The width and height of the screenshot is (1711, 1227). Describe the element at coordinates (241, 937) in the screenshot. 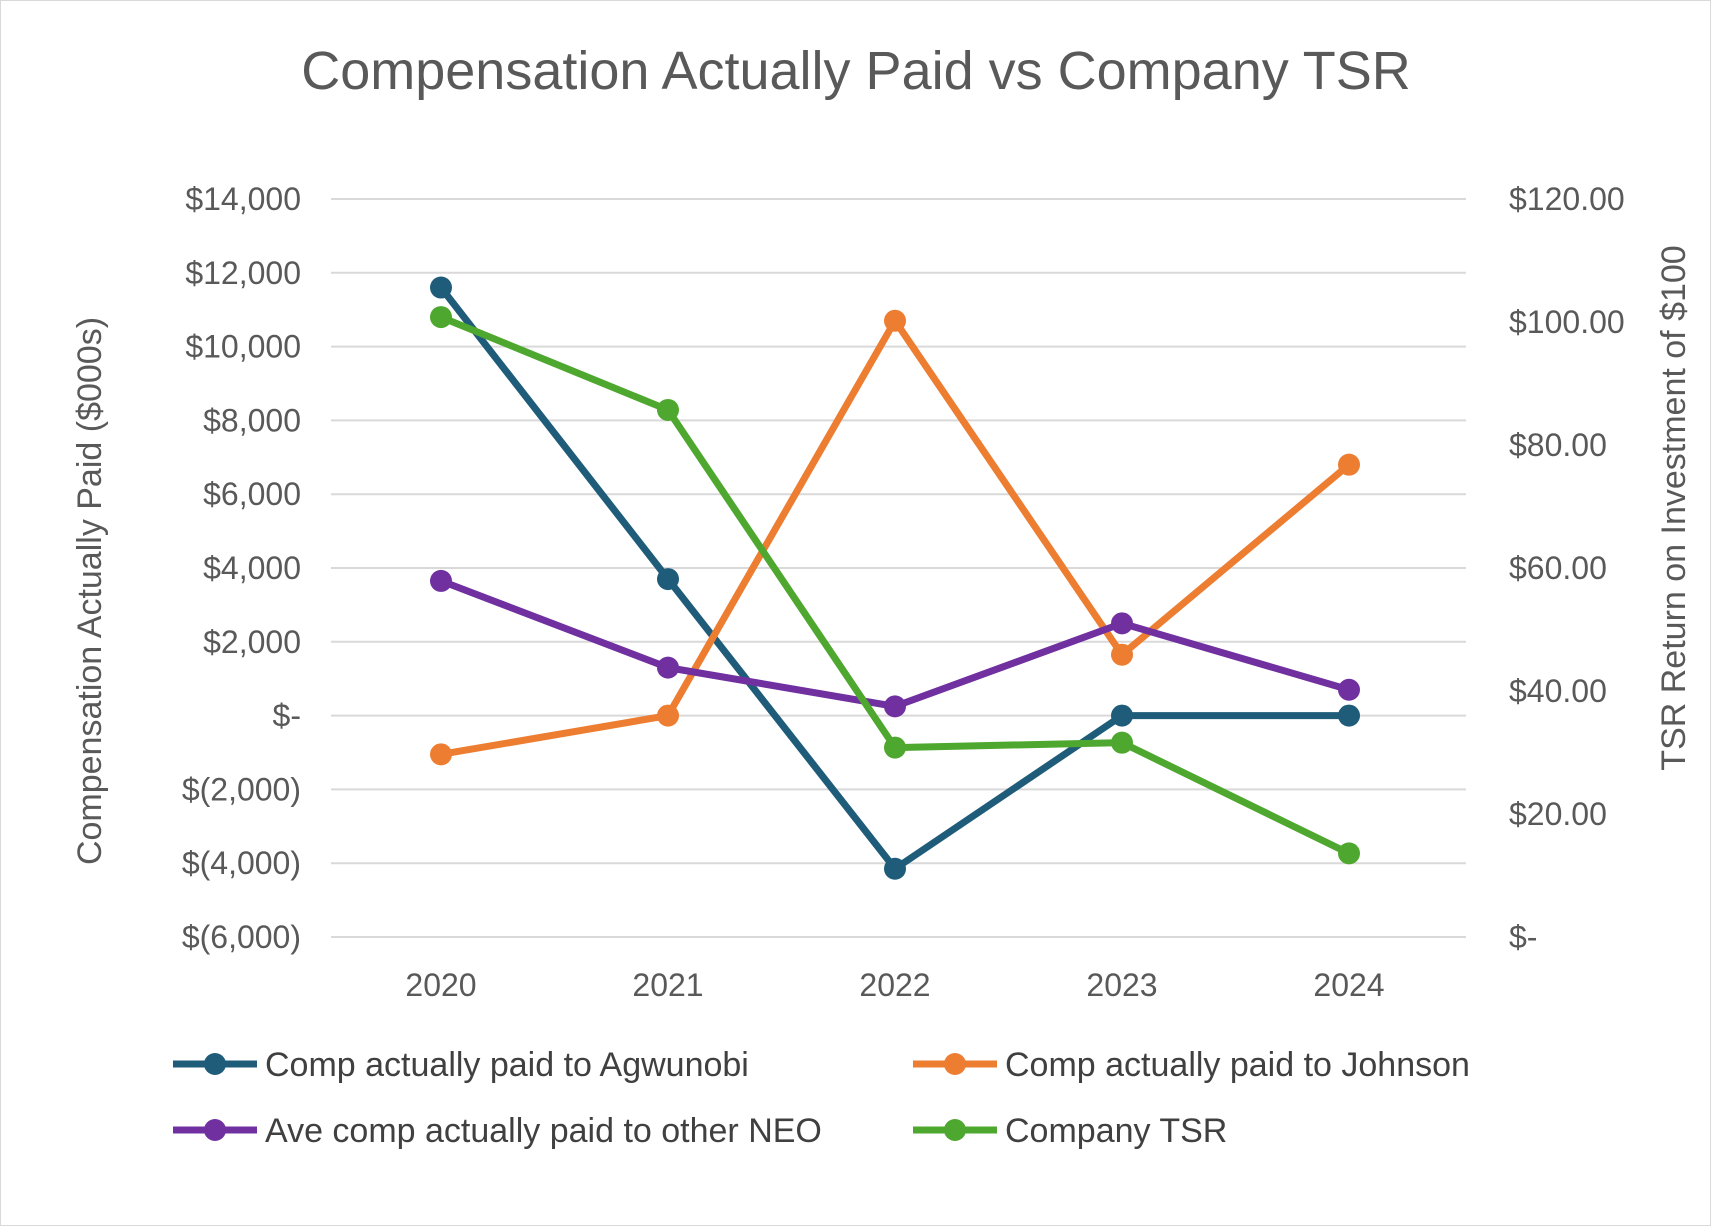

I see `left-tick-label: $(6,000)` at that location.